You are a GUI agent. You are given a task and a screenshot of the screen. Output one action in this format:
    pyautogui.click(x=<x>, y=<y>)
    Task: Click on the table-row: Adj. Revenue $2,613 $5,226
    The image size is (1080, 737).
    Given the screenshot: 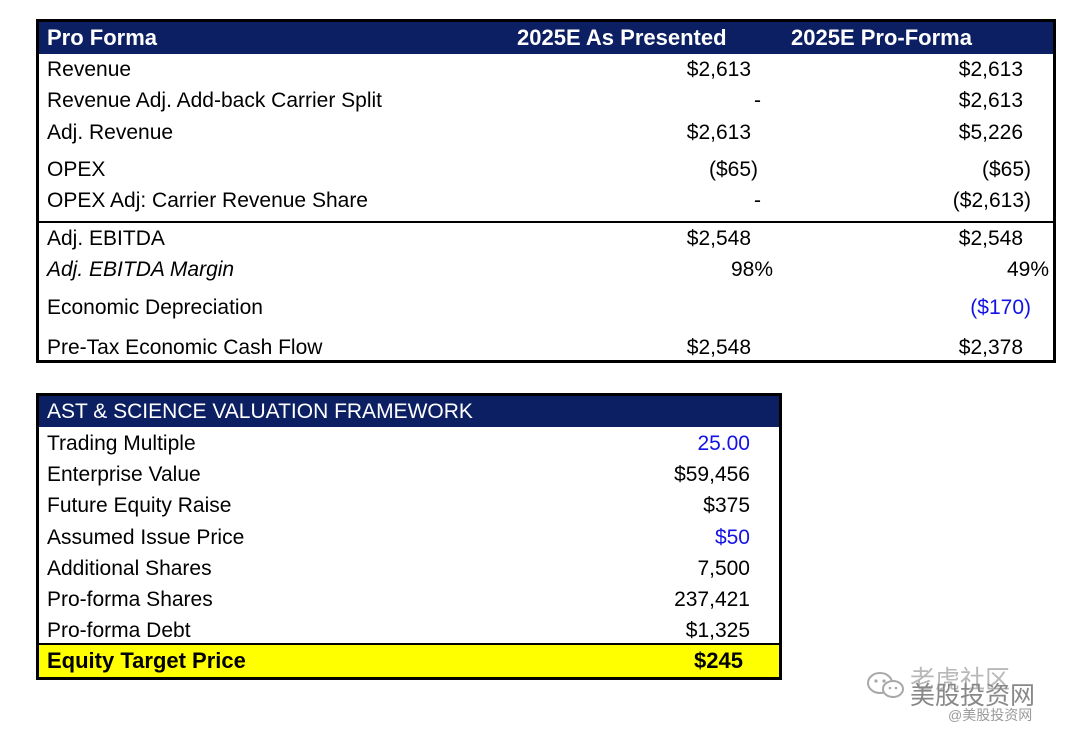 What is the action you would take?
    pyautogui.click(x=546, y=133)
    